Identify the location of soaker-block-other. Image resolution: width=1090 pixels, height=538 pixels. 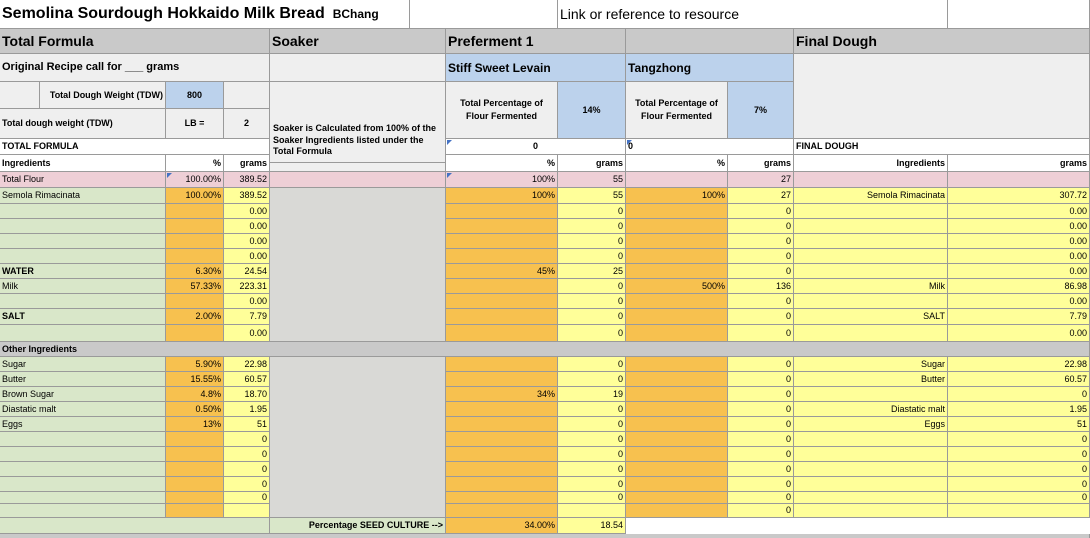
(358, 437).